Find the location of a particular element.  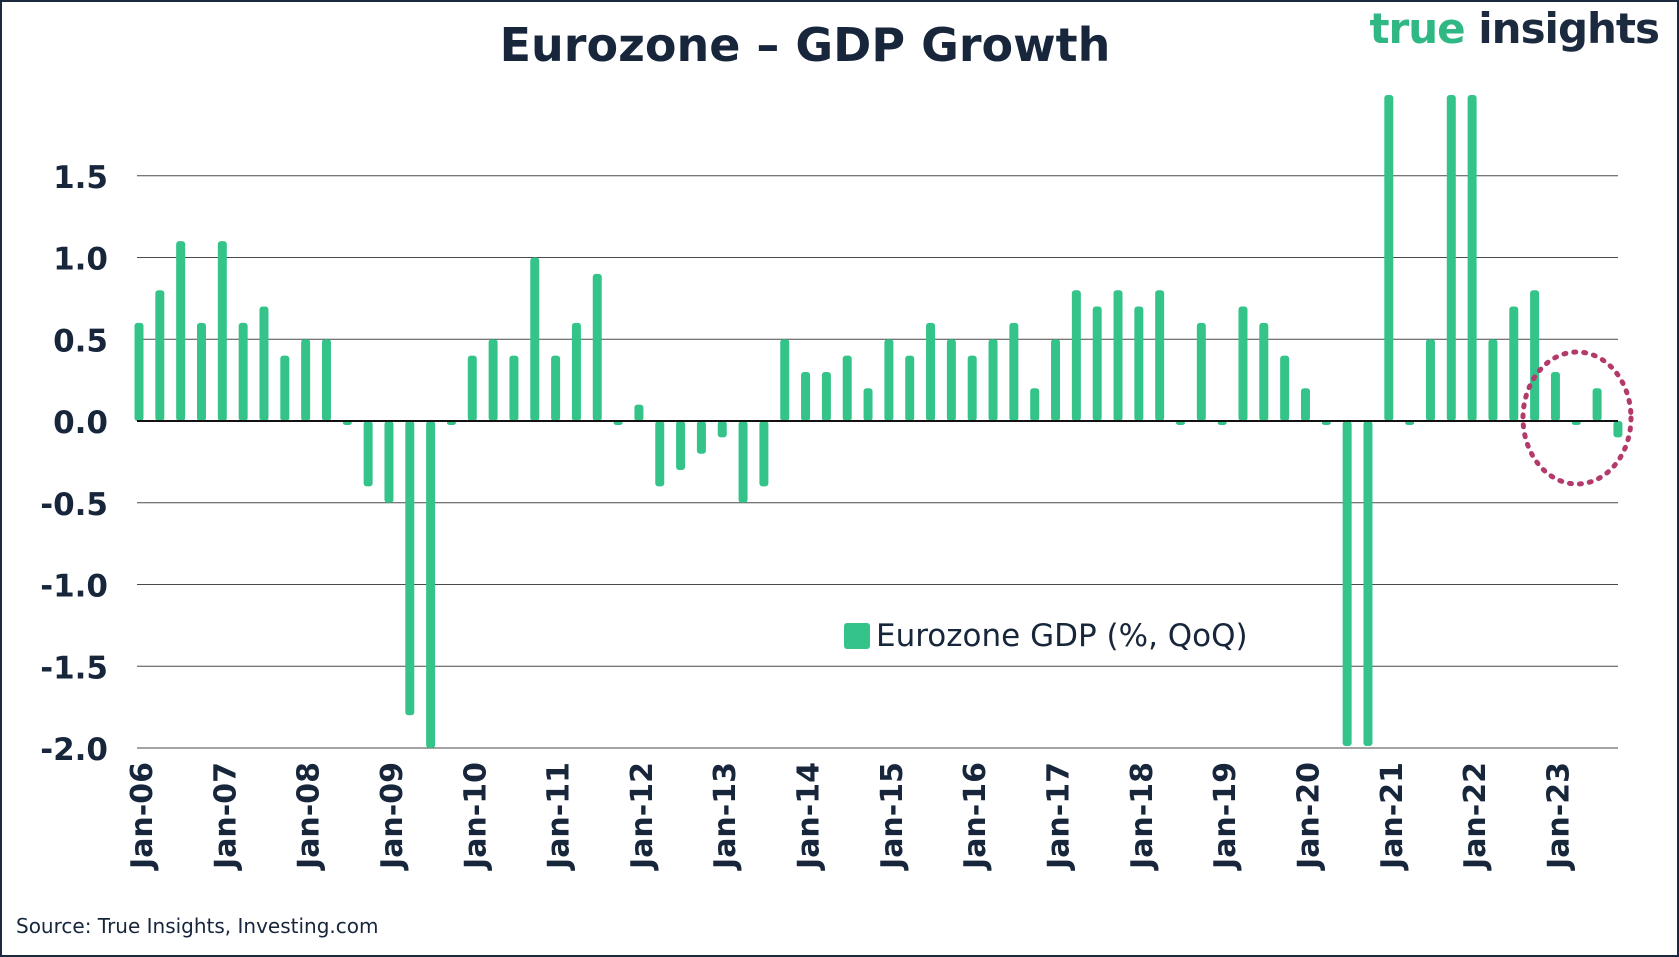

legend-label: Eurozone GDP (%, QoQ) is located at coordinates (1062, 636).